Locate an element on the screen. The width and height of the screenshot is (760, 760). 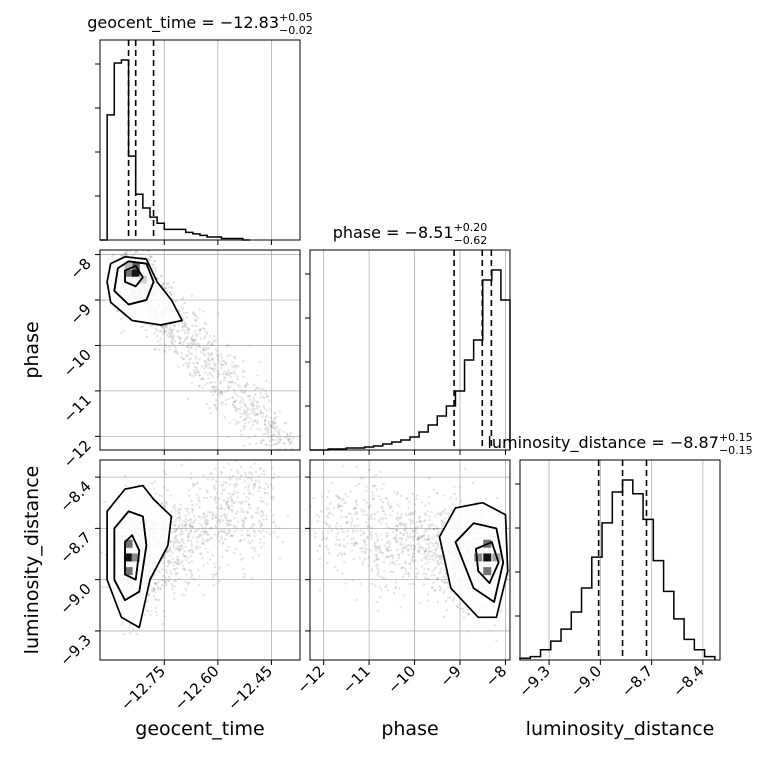
x-tick-label: −8.7 is located at coordinates (637, 681).